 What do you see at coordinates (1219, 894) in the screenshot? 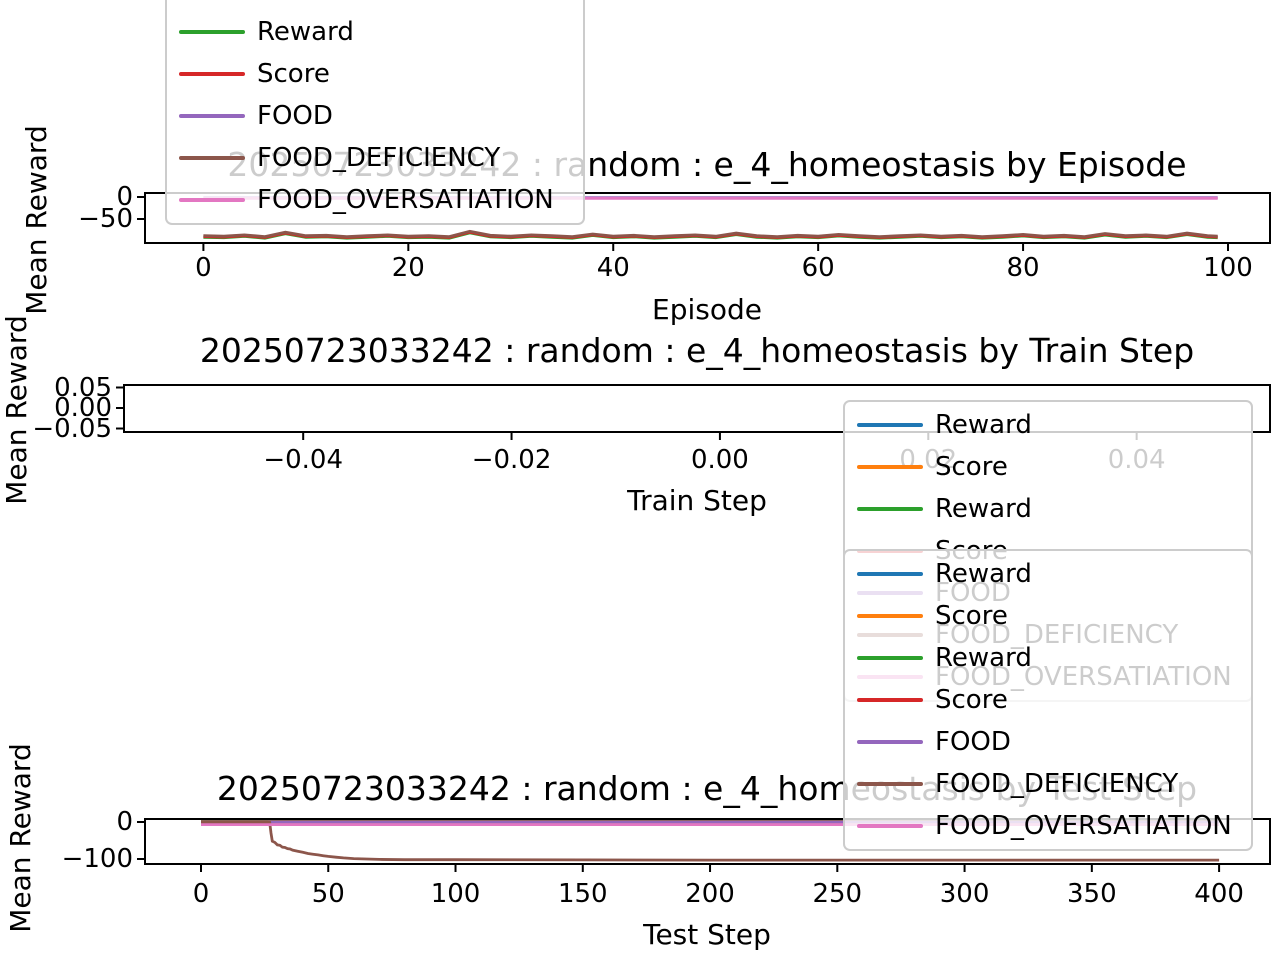
I see `x-tick-label: 400` at bounding box center [1219, 894].